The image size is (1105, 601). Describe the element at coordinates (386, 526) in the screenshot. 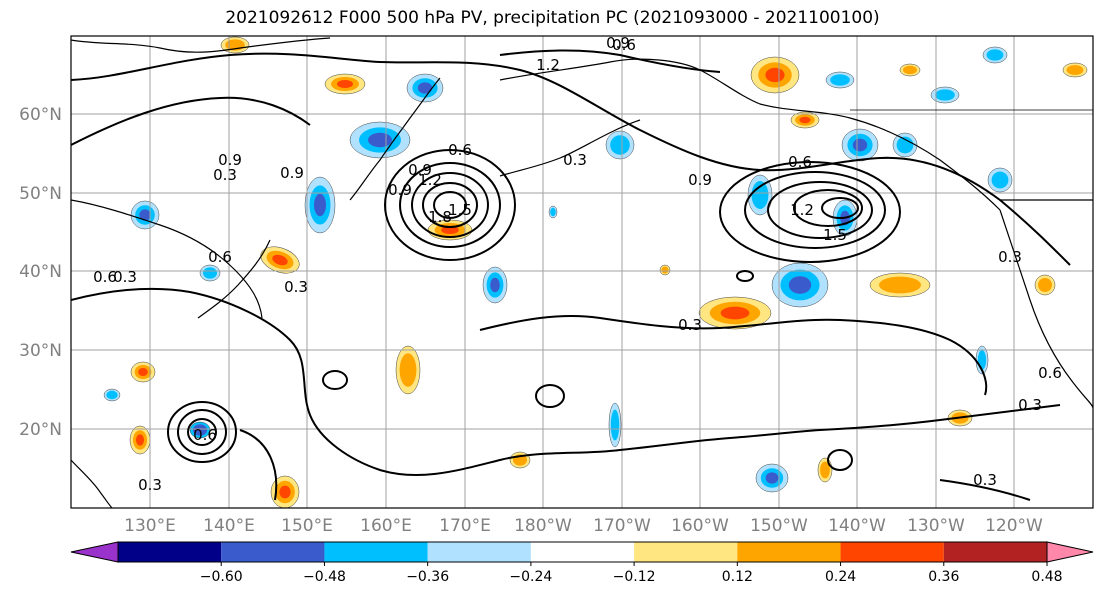

I see `lon-label: 160°E` at that location.